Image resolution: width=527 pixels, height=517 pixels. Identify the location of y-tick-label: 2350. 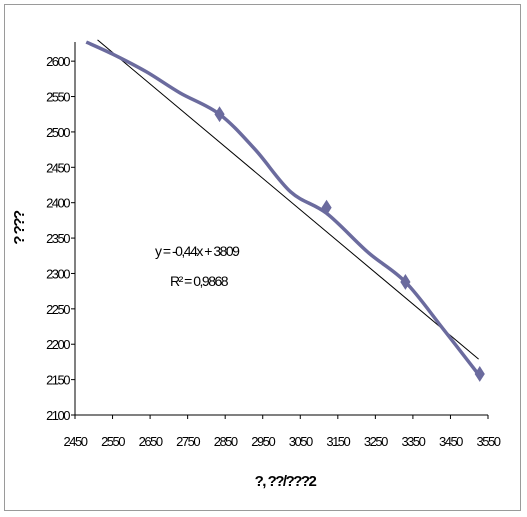
(58, 238).